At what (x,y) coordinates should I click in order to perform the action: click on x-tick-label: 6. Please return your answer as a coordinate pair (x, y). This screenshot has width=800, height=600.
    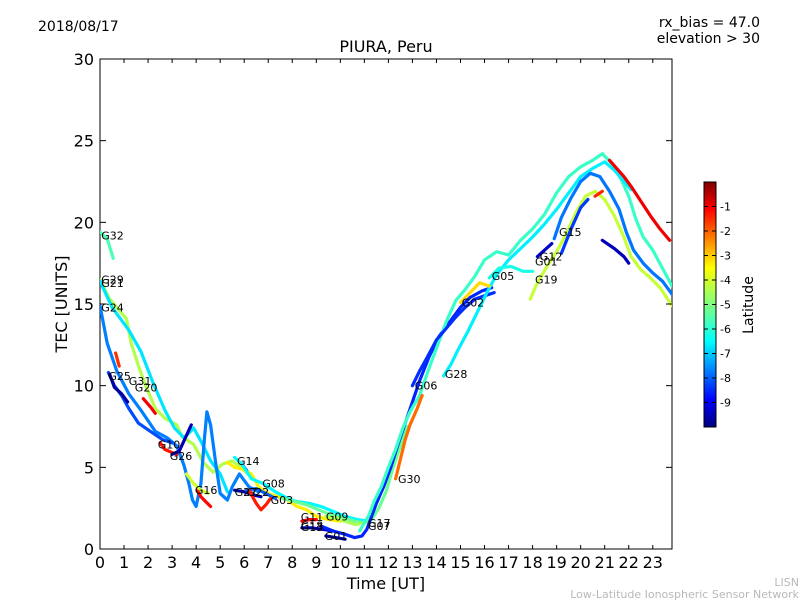
    Looking at the image, I should click on (244, 562).